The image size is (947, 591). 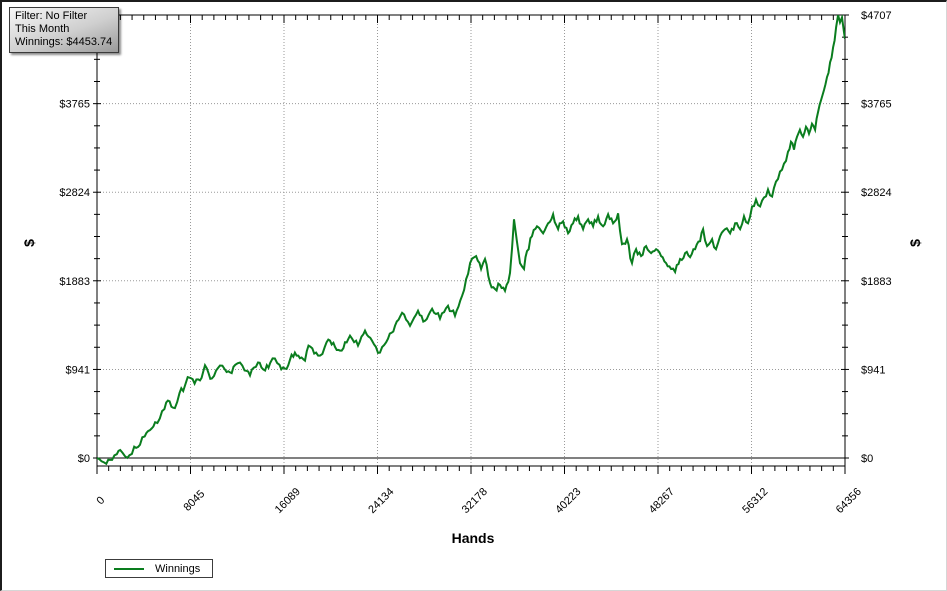 What do you see at coordinates (84, 459) in the screenshot?
I see `y-tick-label-left: $0` at bounding box center [84, 459].